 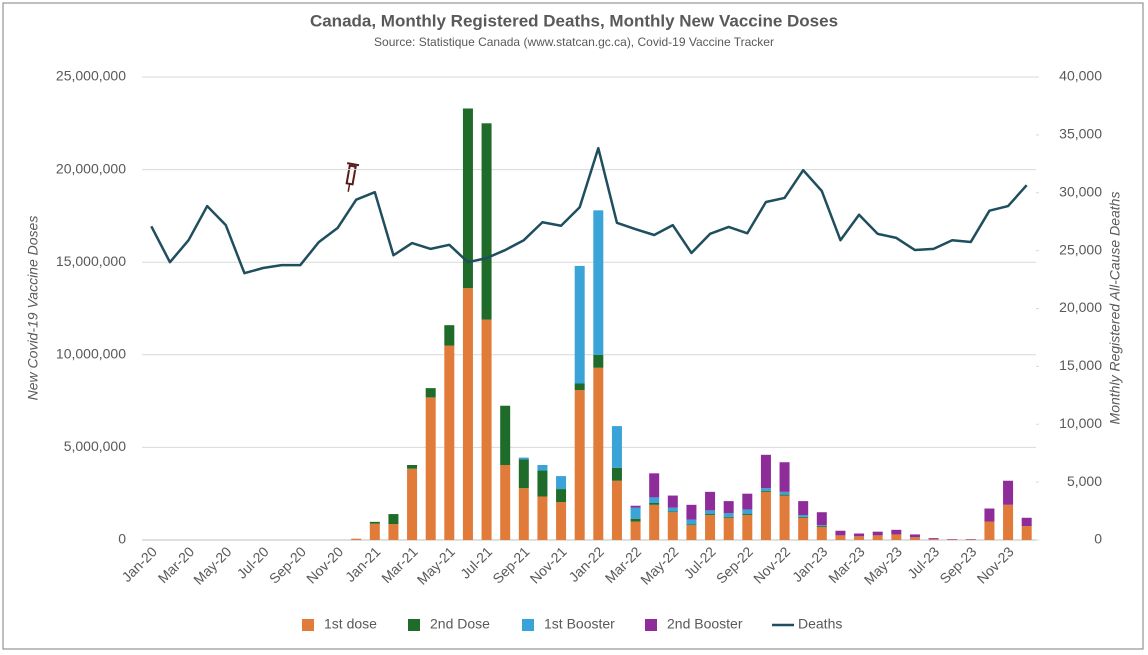 What do you see at coordinates (1080, 249) in the screenshot?
I see `y2-tick-label: 25,000` at bounding box center [1080, 249].